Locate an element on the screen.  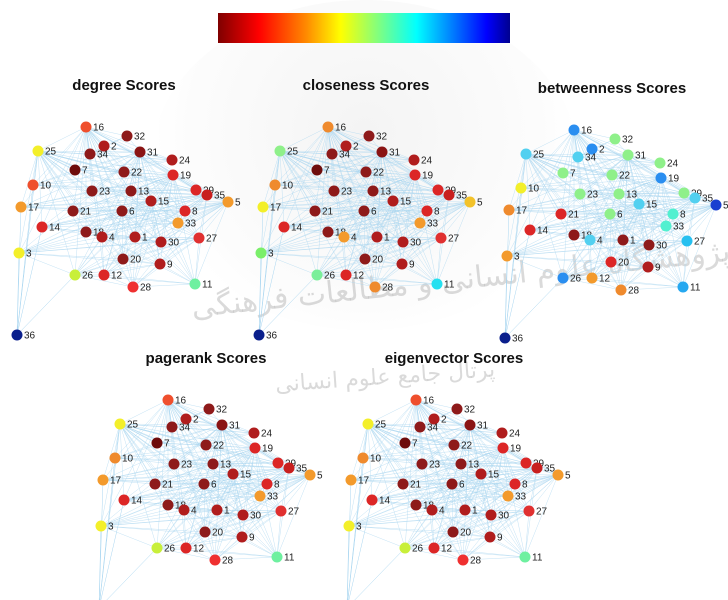
node-24: 24 is located at coordinates (179, 161).